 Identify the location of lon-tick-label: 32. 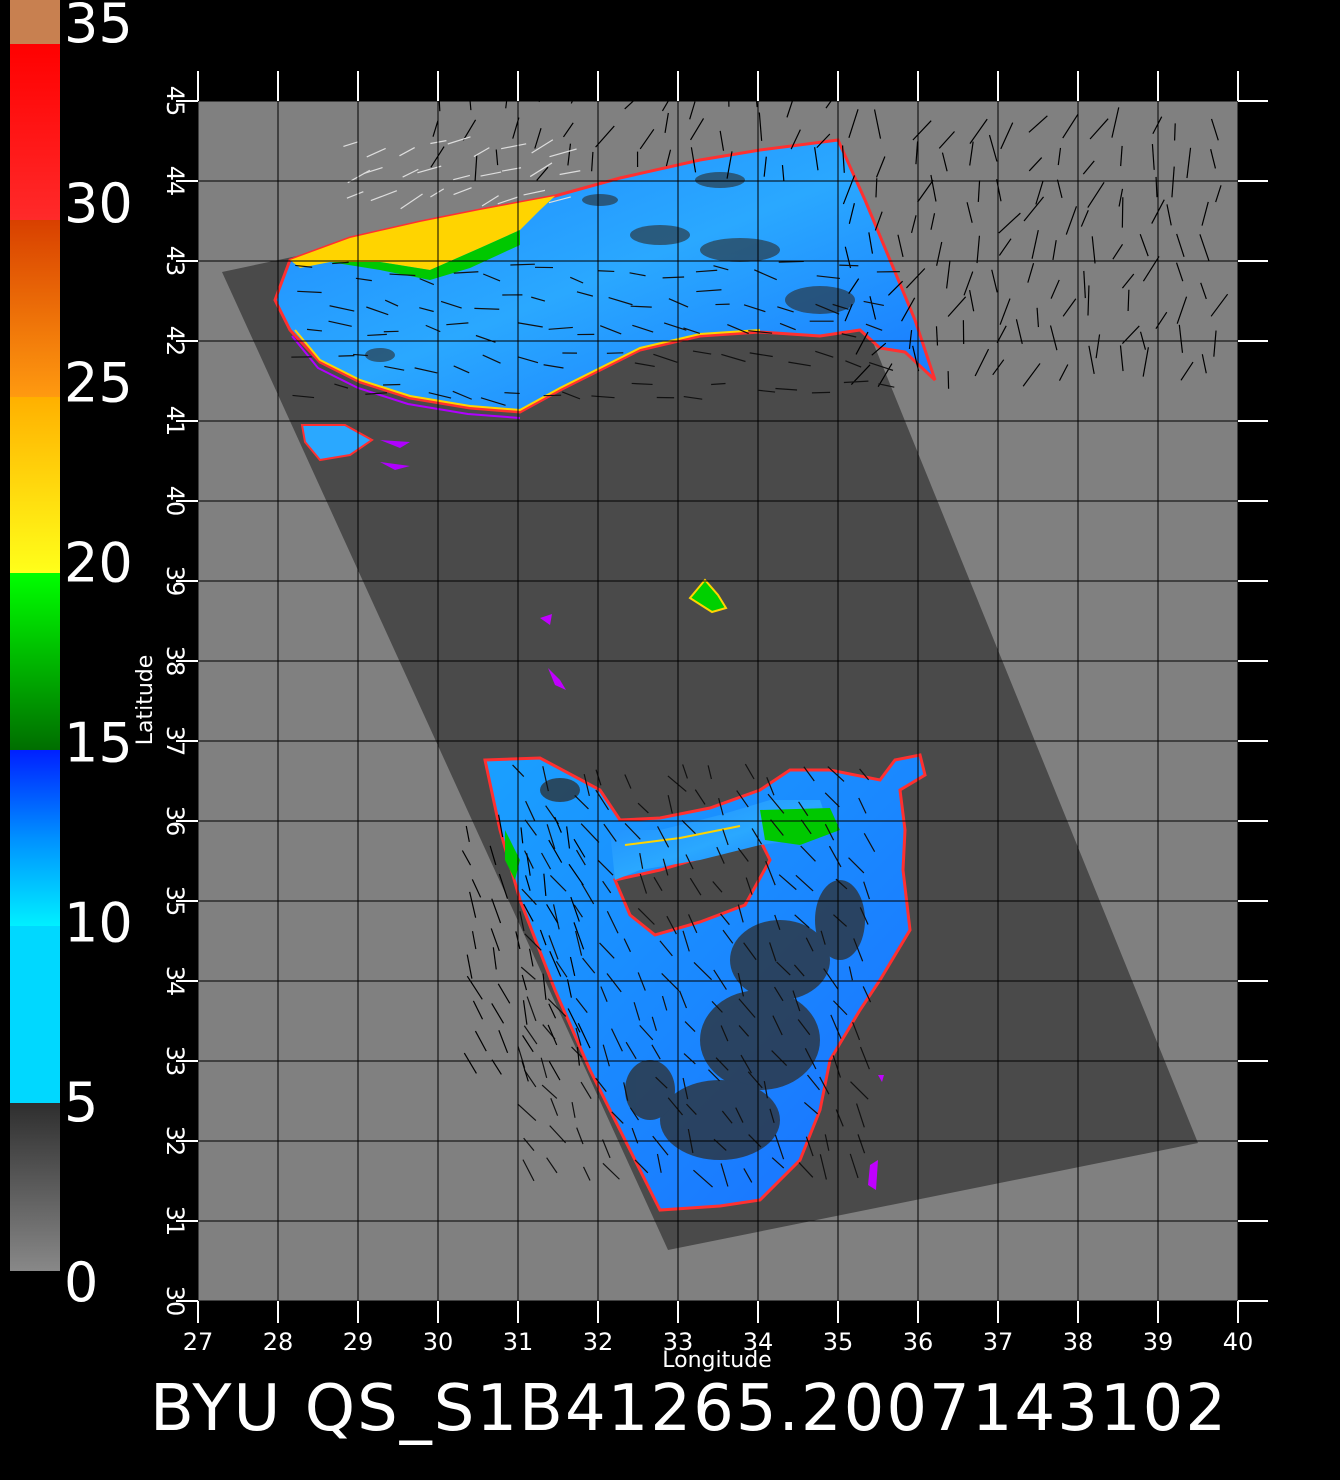
(598, 1342).